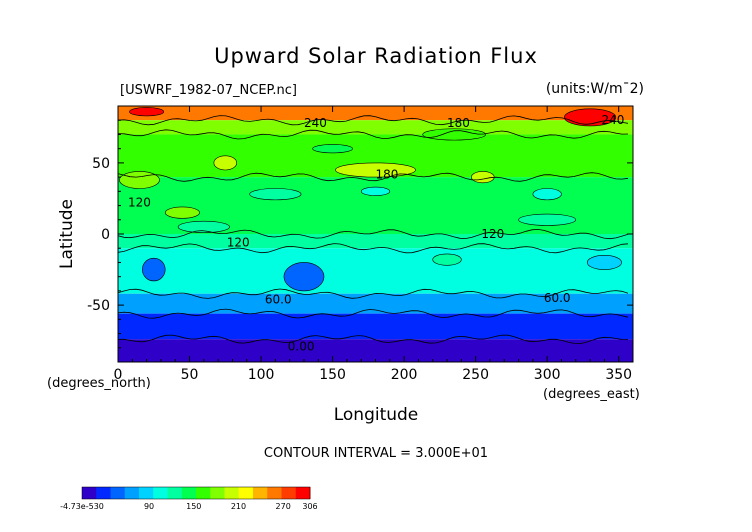 This screenshot has width=752, height=532. Describe the element at coordinates (149, 506) in the screenshot. I see `colorbar-tick-label: 90` at that location.